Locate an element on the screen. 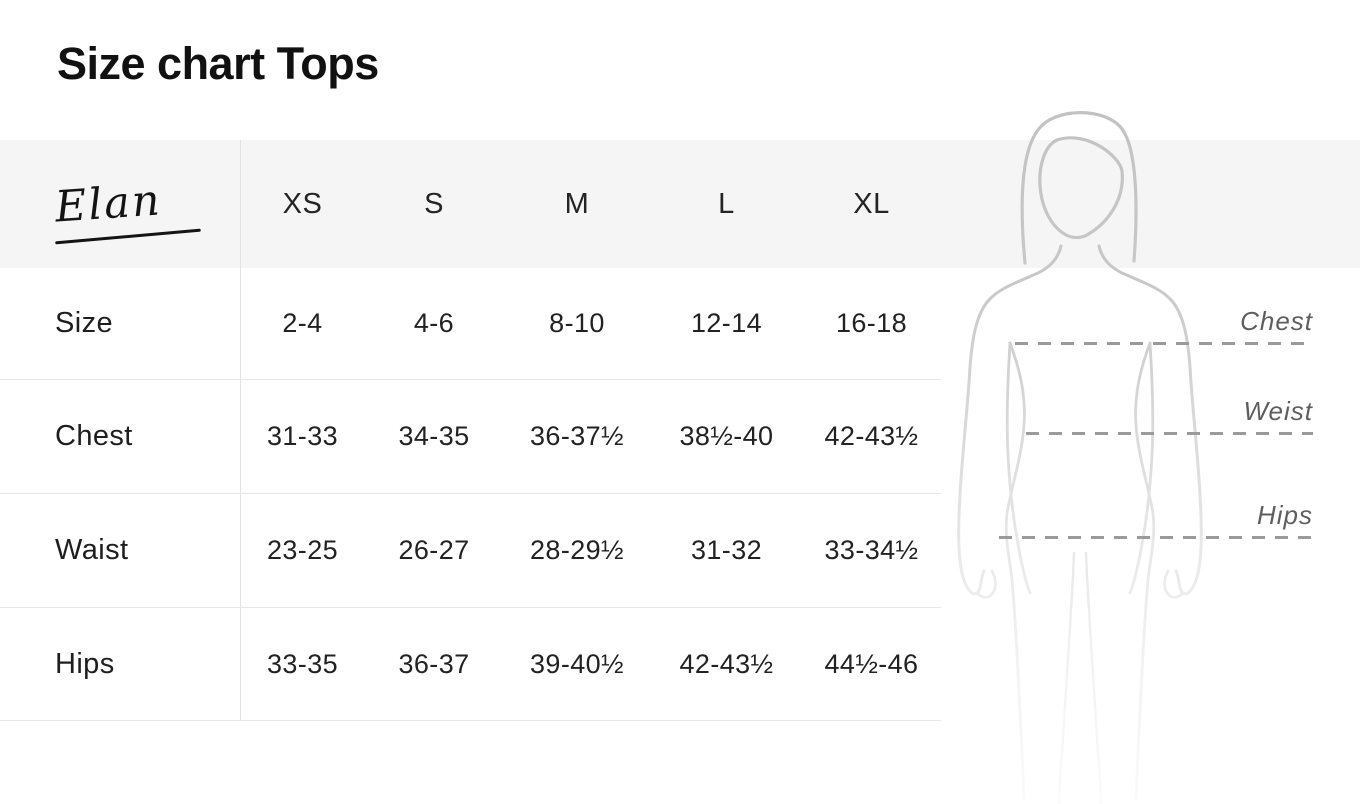  size-xl: 16-18 is located at coordinates (871, 323).